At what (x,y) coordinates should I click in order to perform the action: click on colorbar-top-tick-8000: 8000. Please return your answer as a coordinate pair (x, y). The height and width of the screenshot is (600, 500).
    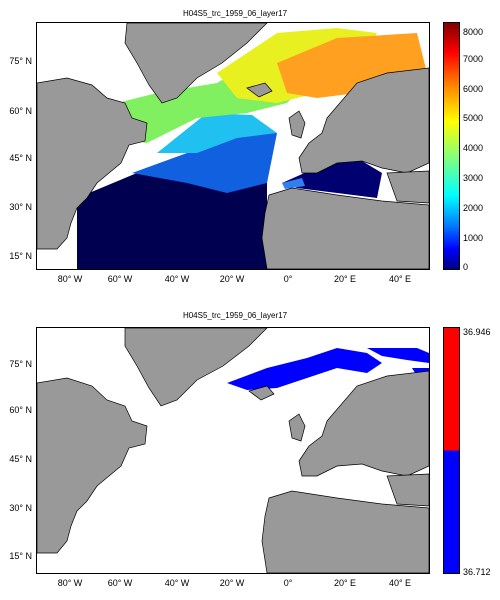
    Looking at the image, I should click on (473, 32).